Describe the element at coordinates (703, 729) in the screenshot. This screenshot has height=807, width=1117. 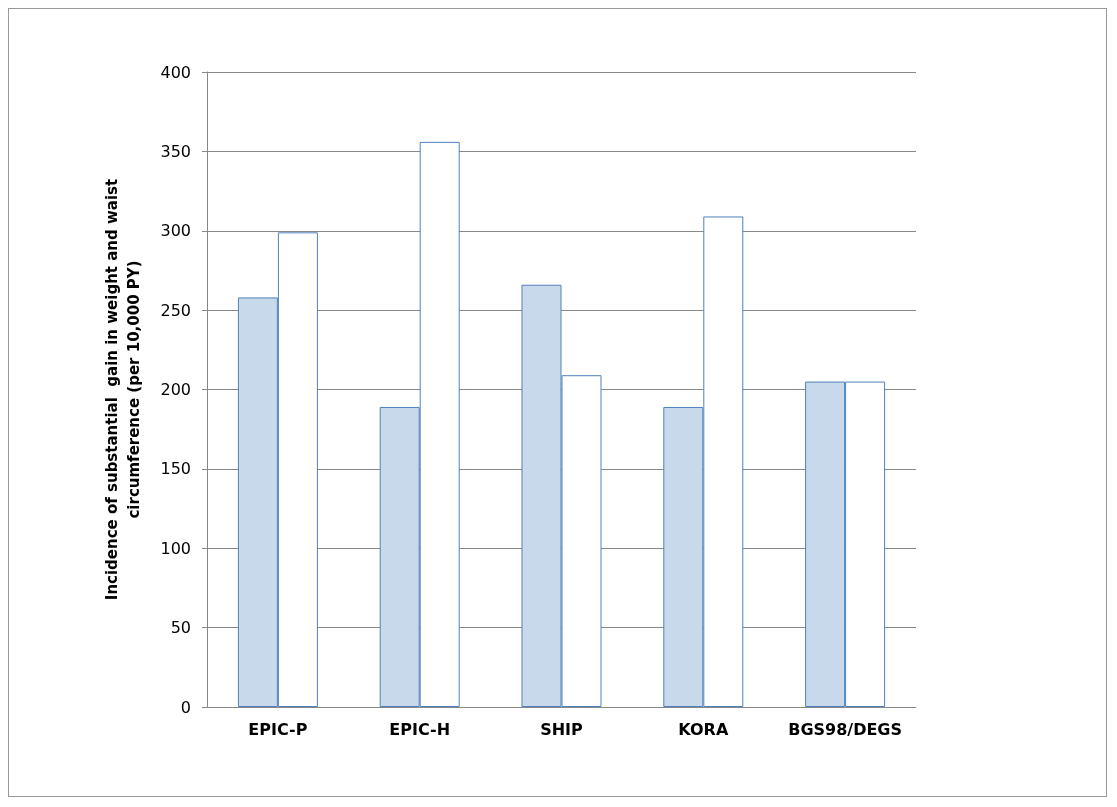
I see `x-tick-label: KORA` at that location.